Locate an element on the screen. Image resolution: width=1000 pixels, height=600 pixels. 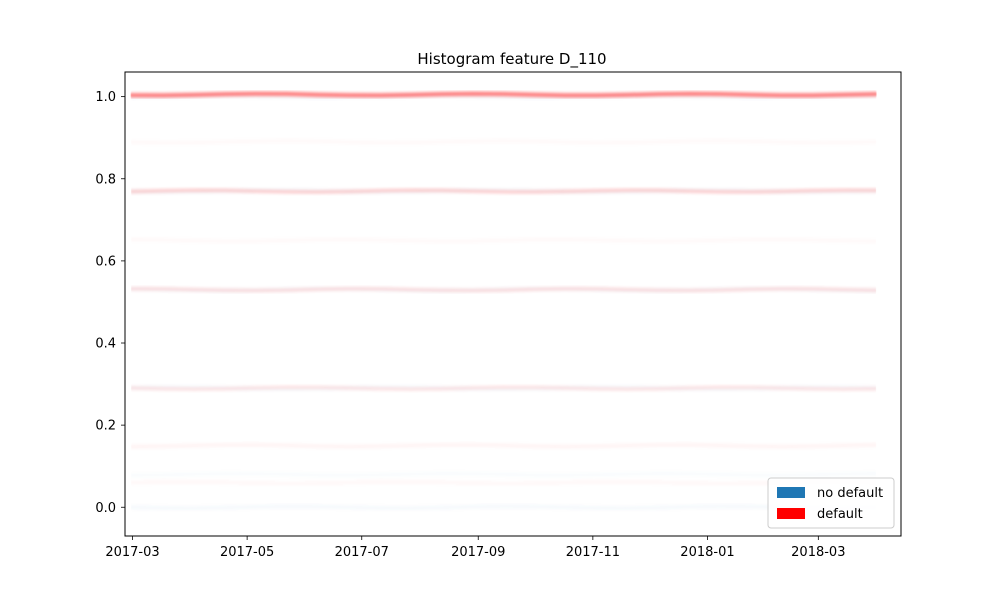
chart-title: Histogram feature D_110 is located at coordinates (511, 59).